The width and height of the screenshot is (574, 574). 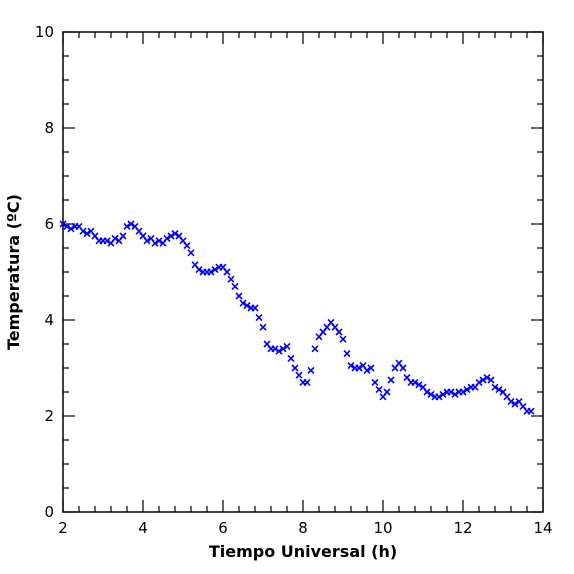 What do you see at coordinates (44, 32) in the screenshot?
I see `y-tick-label: 10` at bounding box center [44, 32].